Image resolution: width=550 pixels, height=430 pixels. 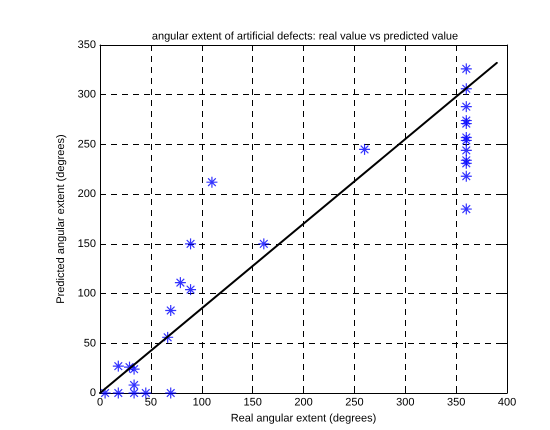 I want to click on x-tick-label: 250, so click(x=354, y=402).